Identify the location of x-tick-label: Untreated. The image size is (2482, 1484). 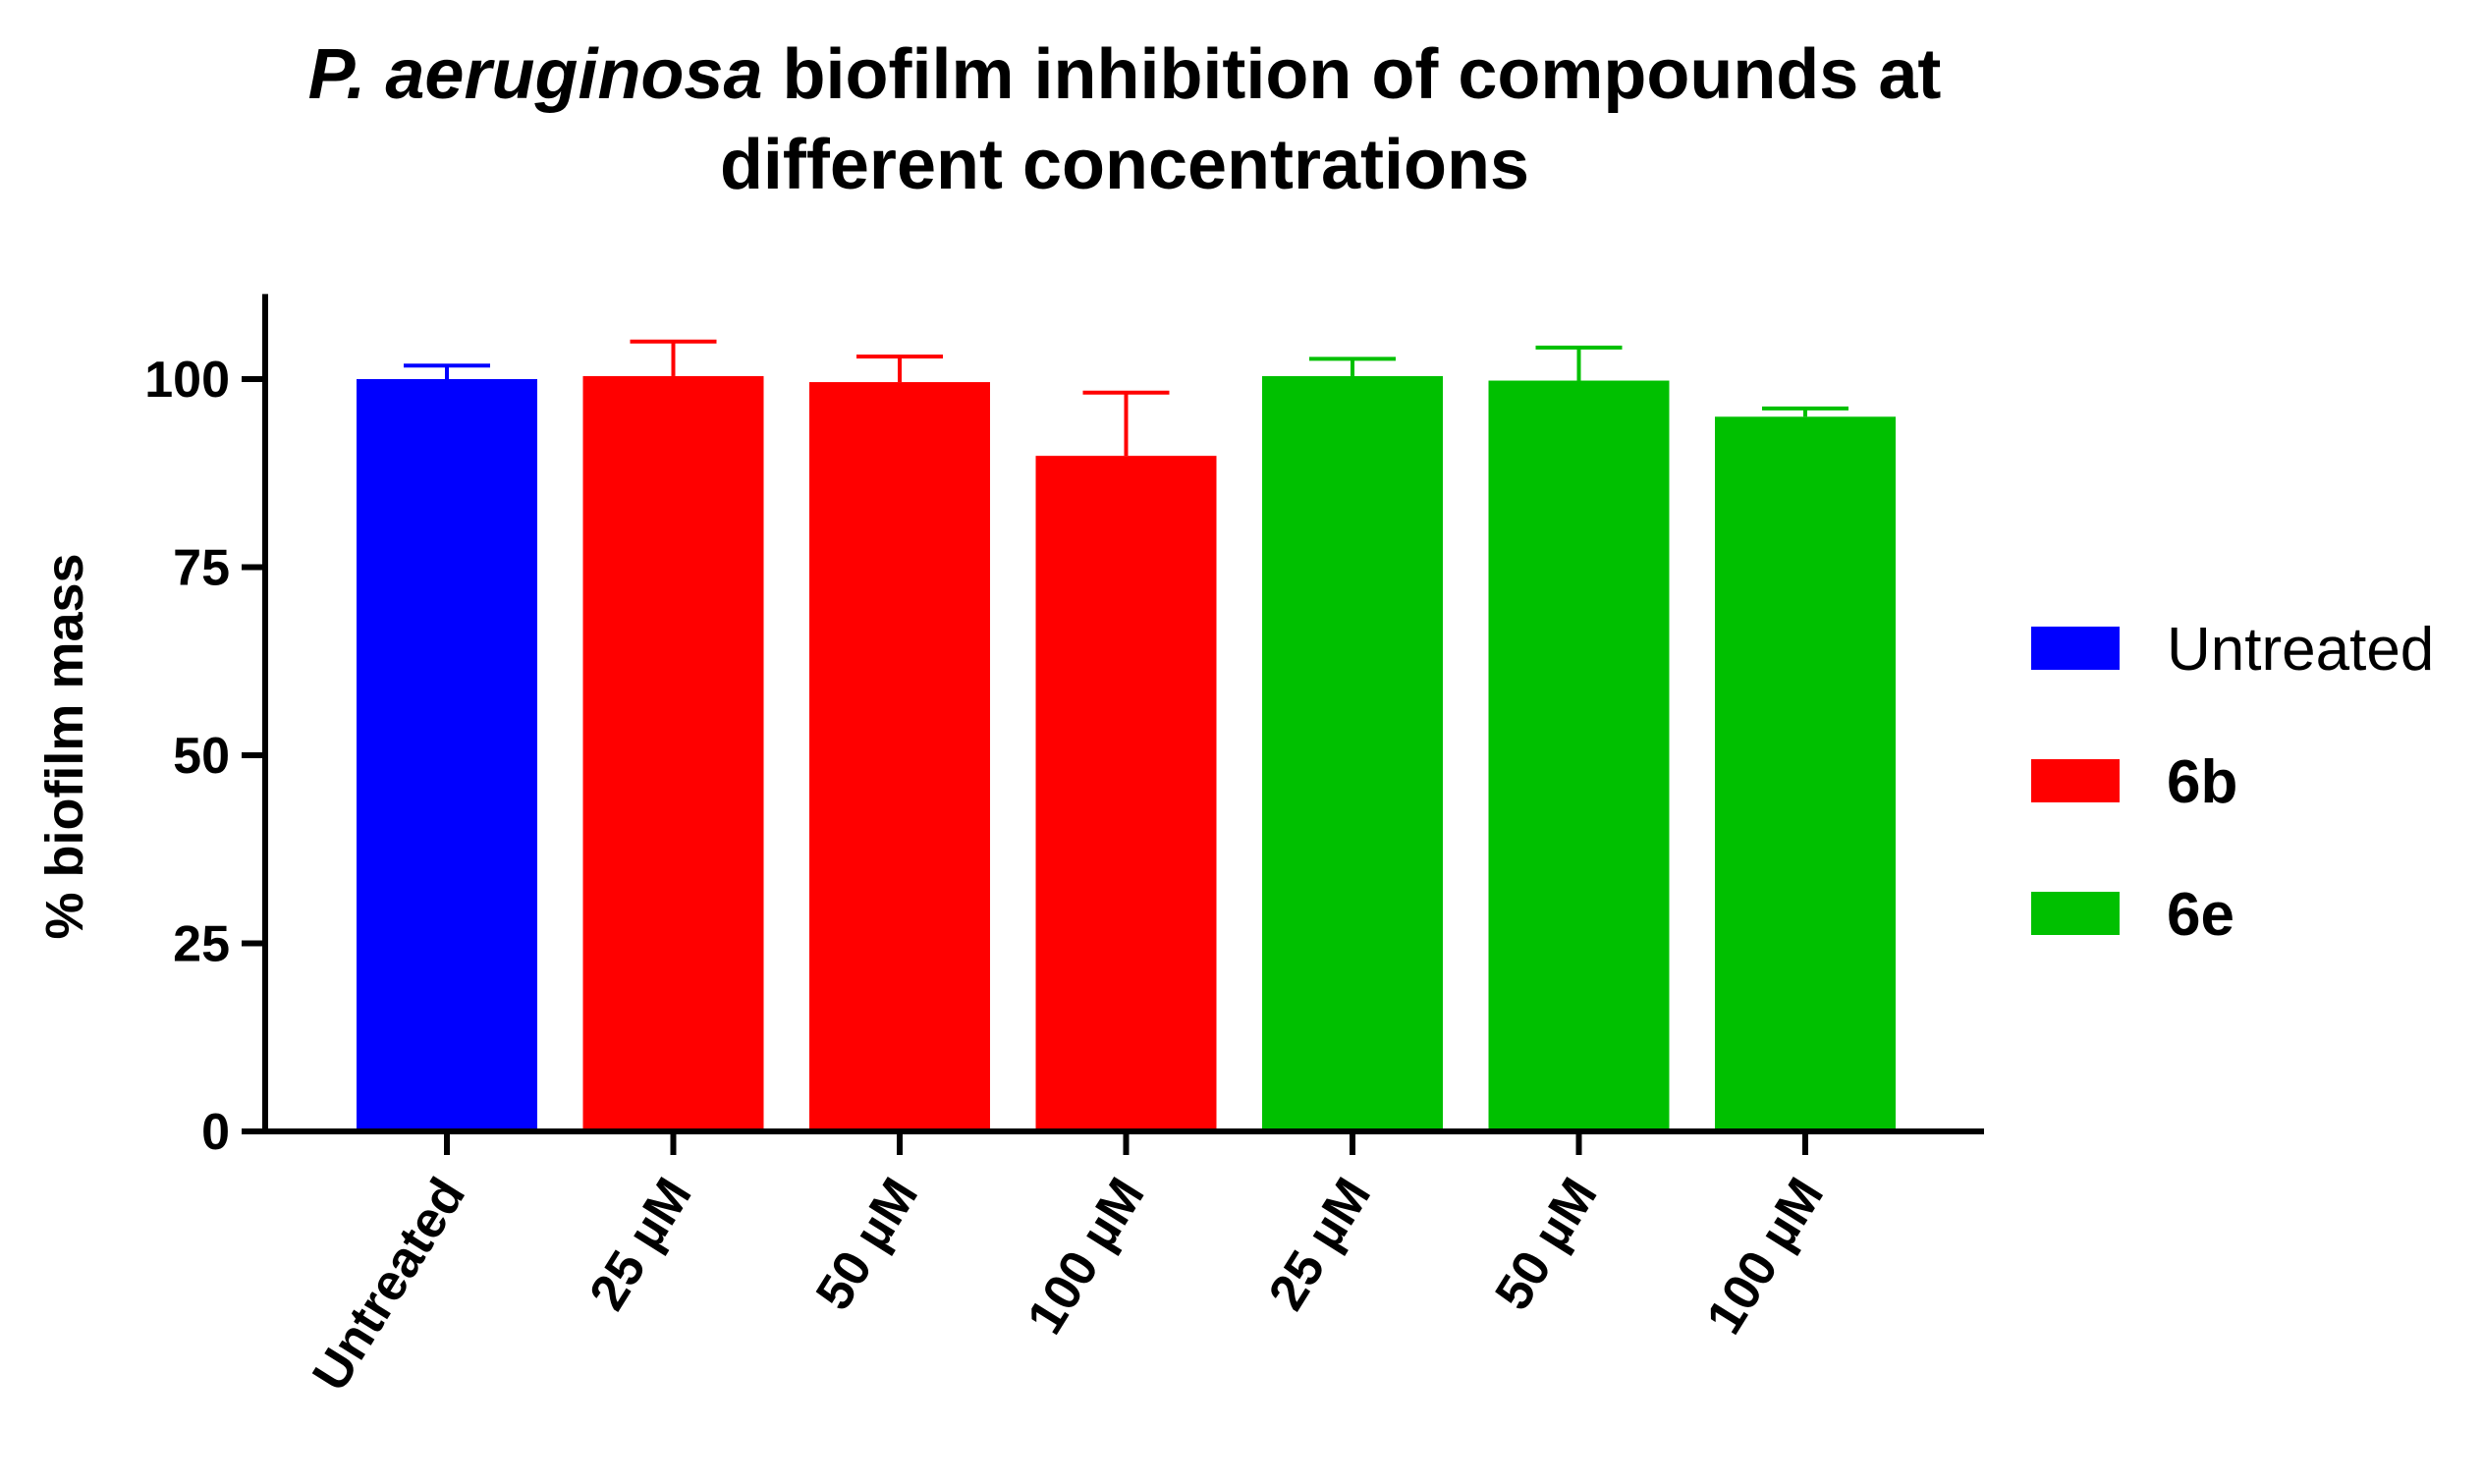
(389, 1285).